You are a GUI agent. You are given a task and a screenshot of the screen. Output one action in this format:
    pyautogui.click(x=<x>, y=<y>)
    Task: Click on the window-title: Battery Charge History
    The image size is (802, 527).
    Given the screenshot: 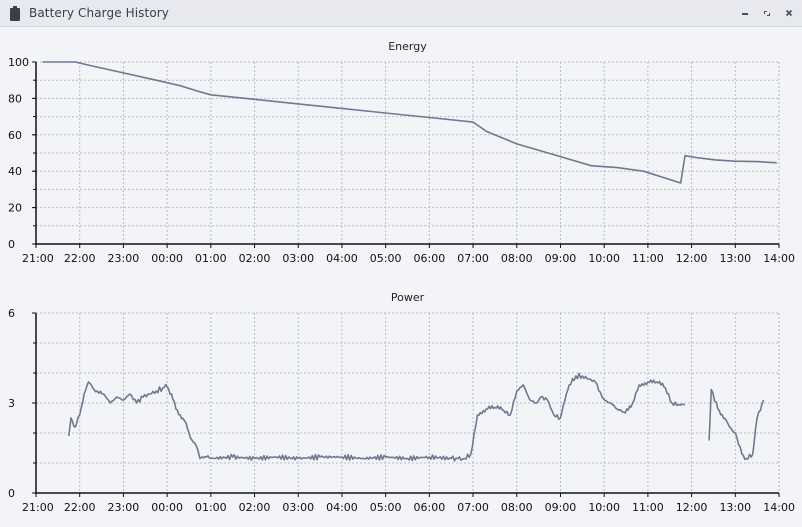 What is the action you would take?
    pyautogui.click(x=99, y=13)
    